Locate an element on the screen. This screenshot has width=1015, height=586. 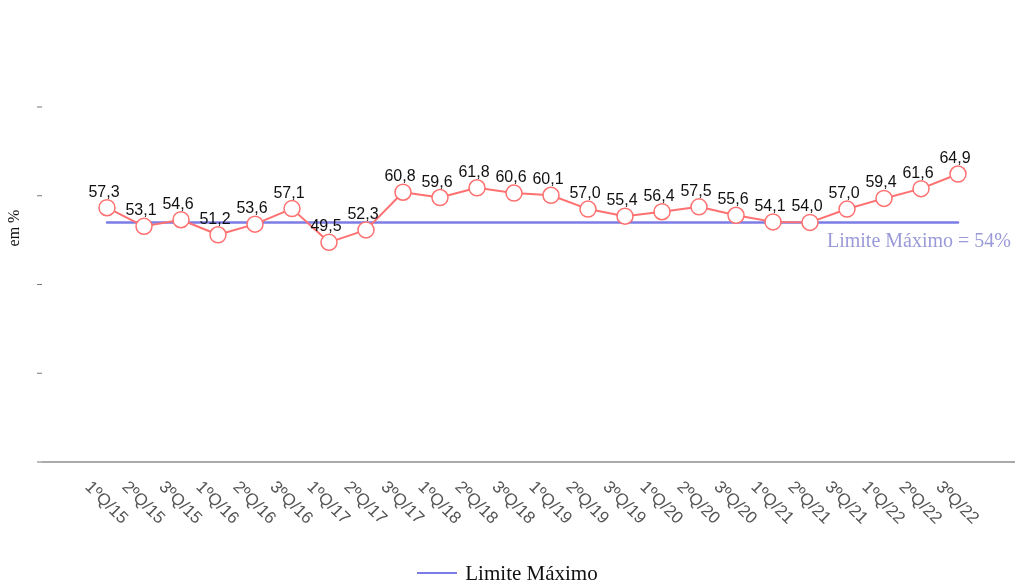
y-axis-title: em % is located at coordinates (13, 228).